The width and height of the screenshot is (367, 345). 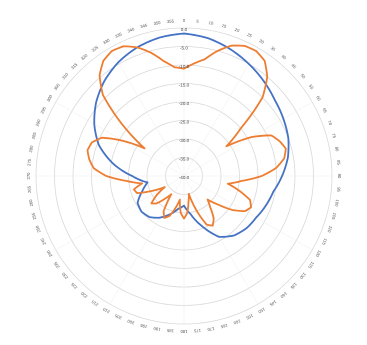 What do you see at coordinates (325, 242) in the screenshot?
I see `angle-tick-label: 115` at bounding box center [325, 242].